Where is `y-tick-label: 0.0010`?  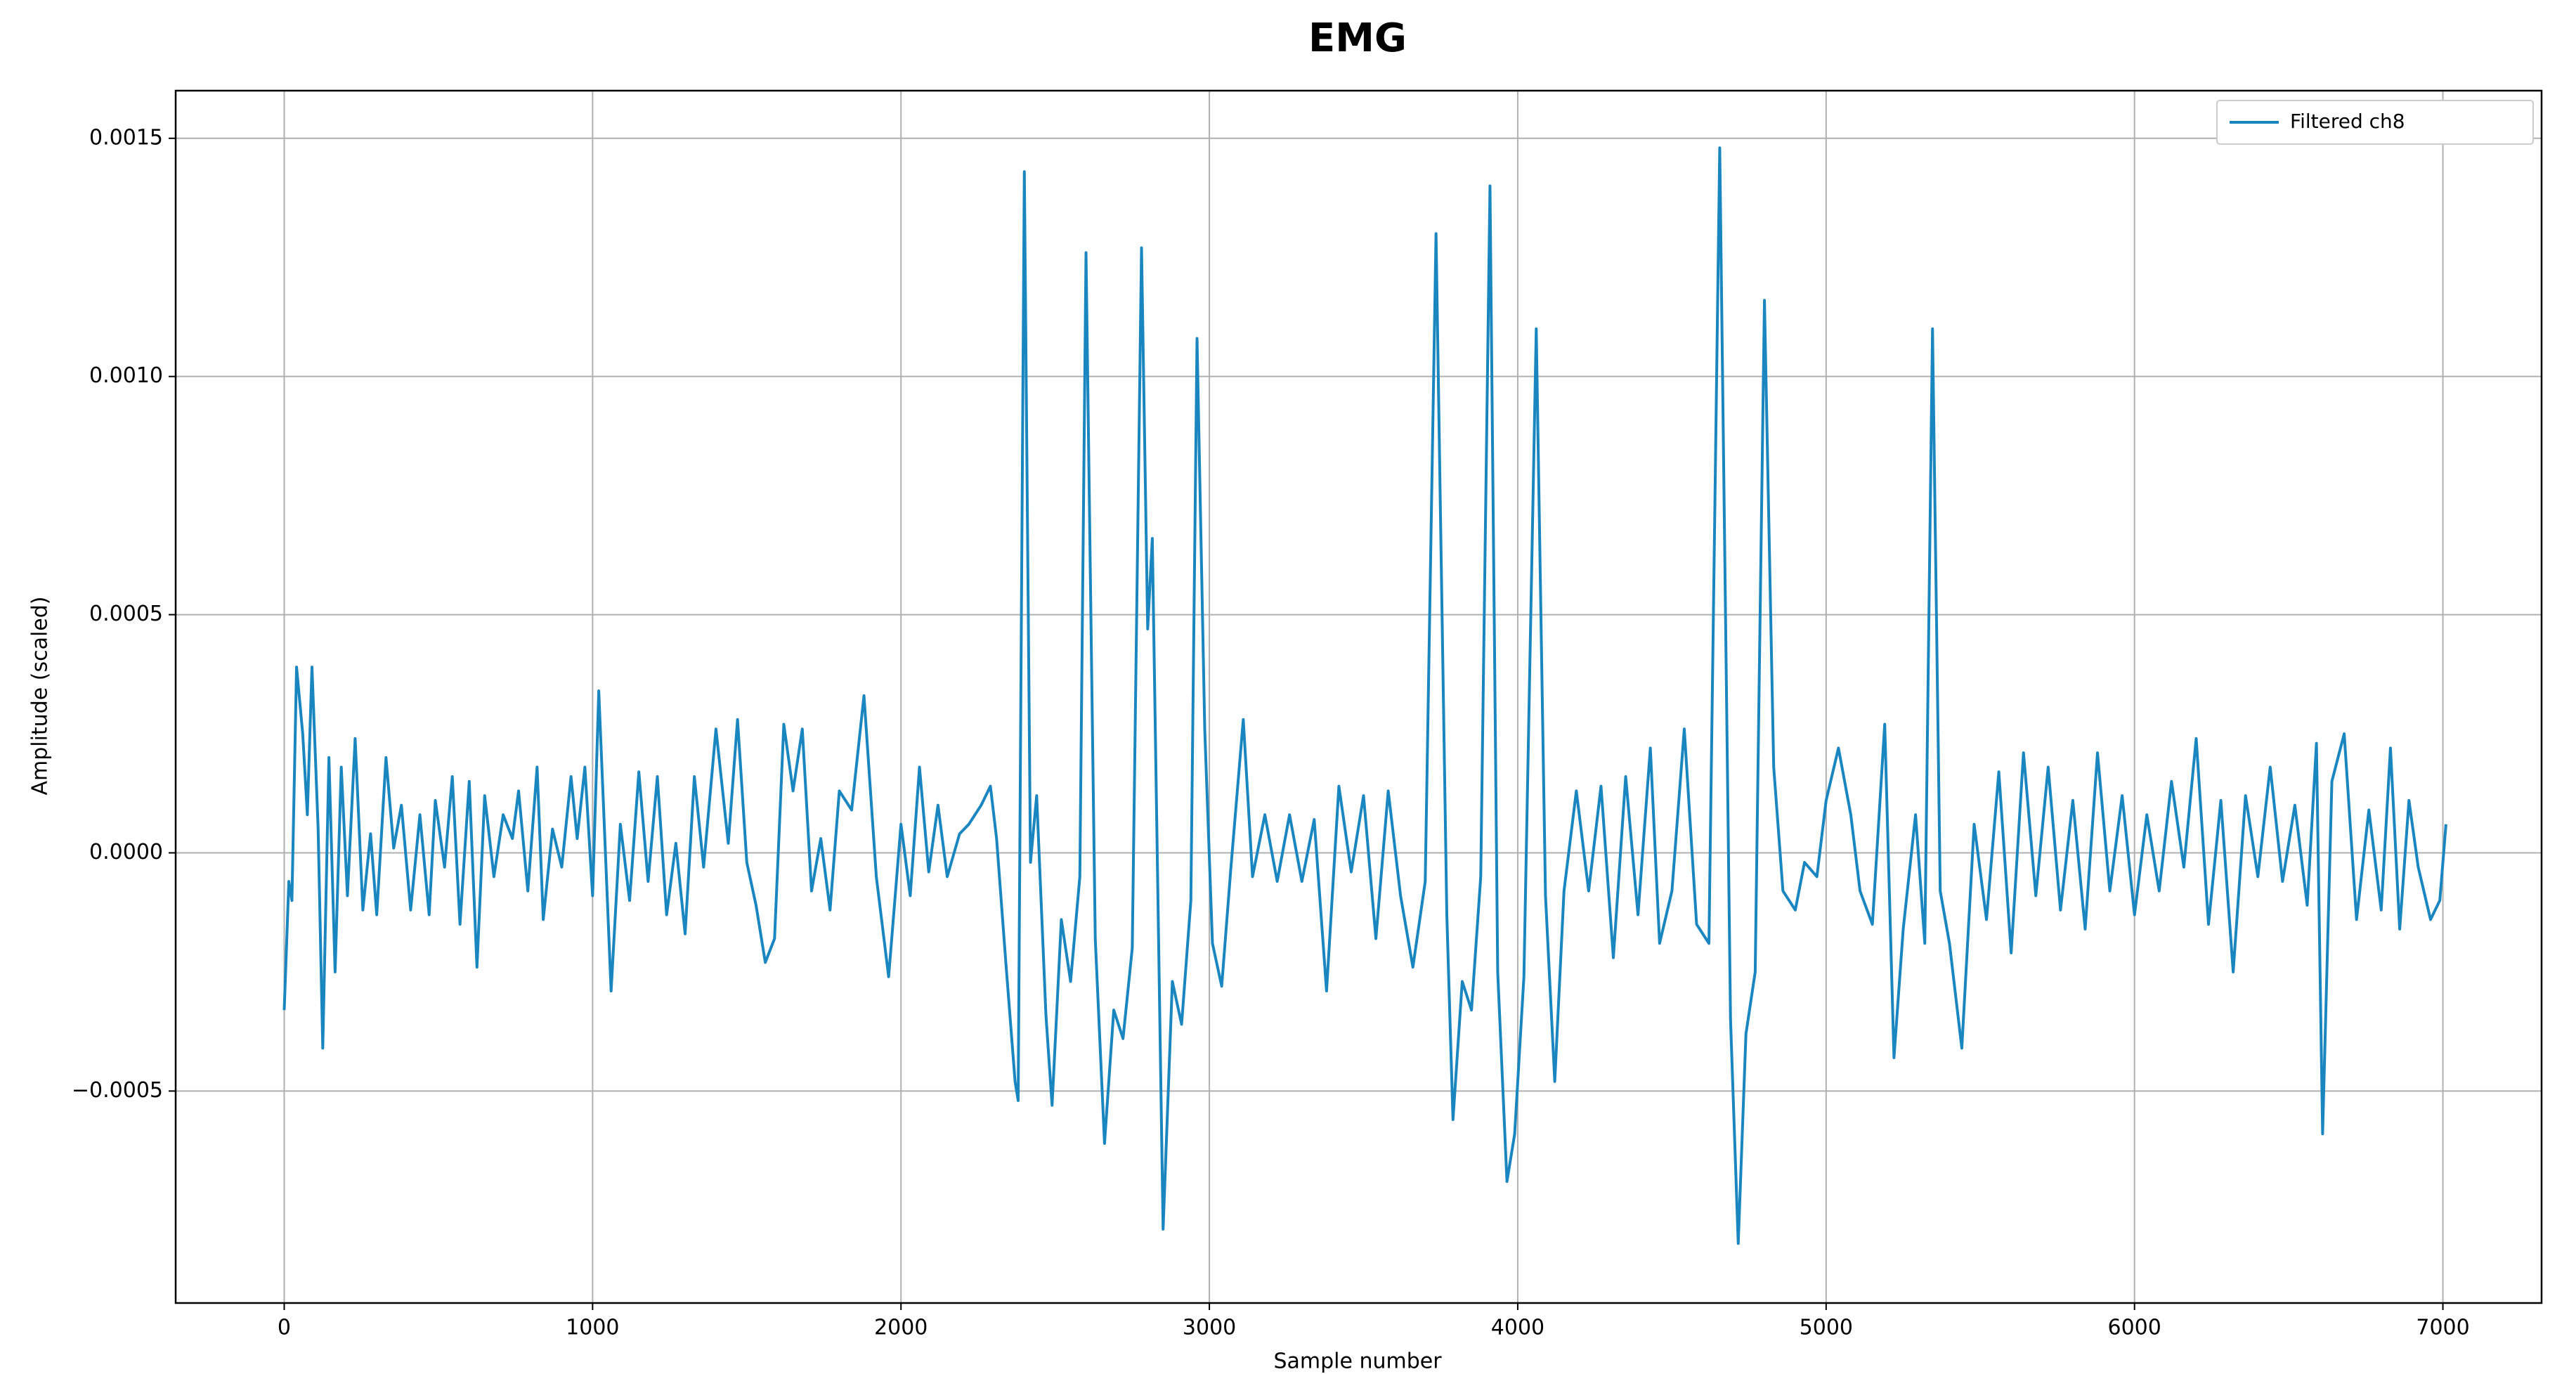 y-tick-label: 0.0010 is located at coordinates (126, 376).